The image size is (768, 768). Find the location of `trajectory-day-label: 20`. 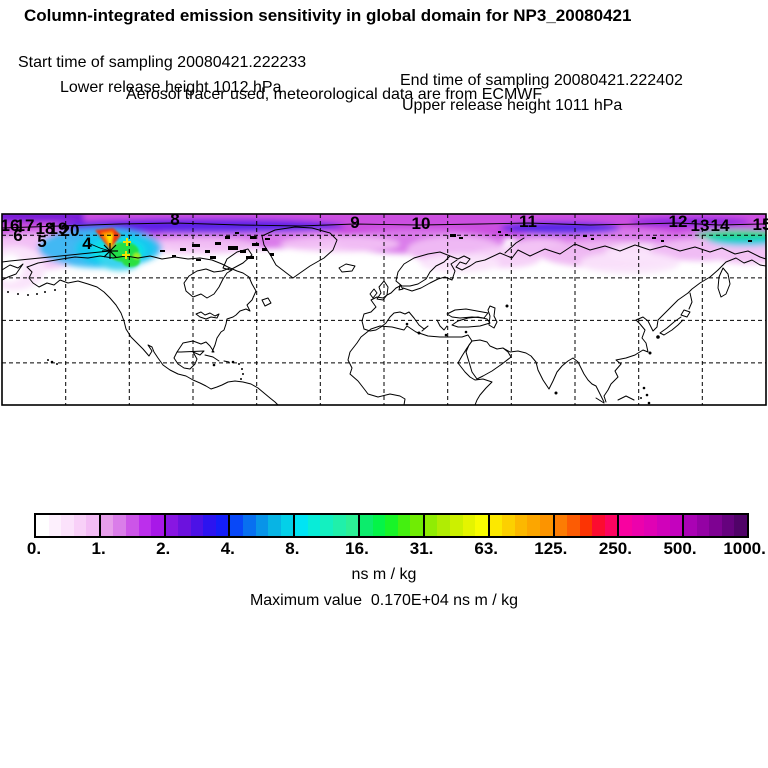

trajectory-day-label: 20 is located at coordinates (70, 230).